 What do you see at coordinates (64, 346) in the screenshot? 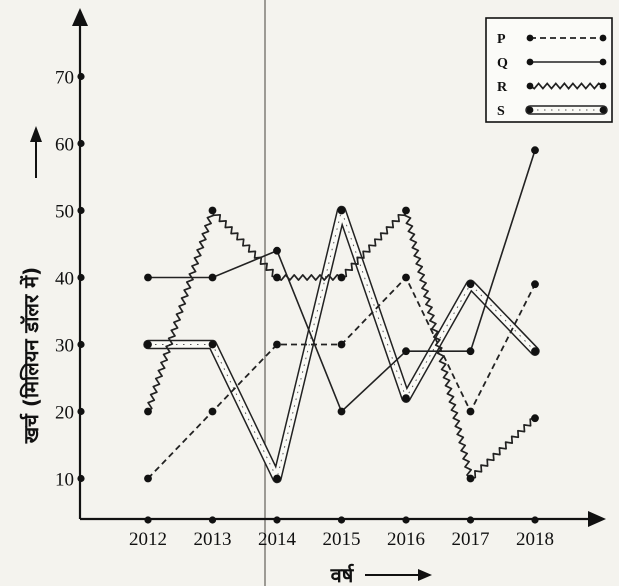
I see `y-tick-label: 30` at bounding box center [64, 346].